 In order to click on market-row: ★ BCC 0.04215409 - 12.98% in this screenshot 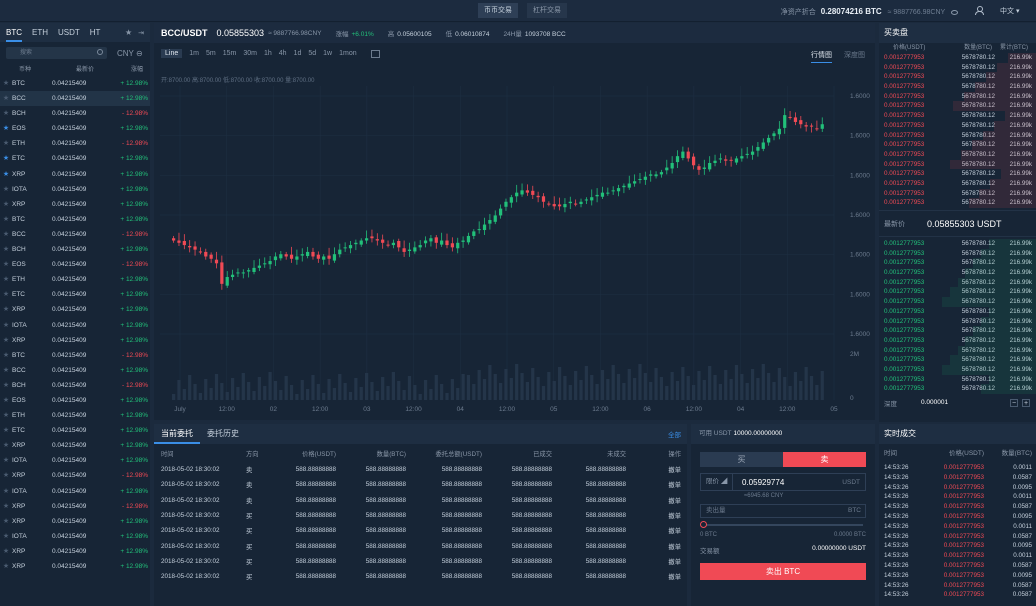, I will do `click(75, 234)`.